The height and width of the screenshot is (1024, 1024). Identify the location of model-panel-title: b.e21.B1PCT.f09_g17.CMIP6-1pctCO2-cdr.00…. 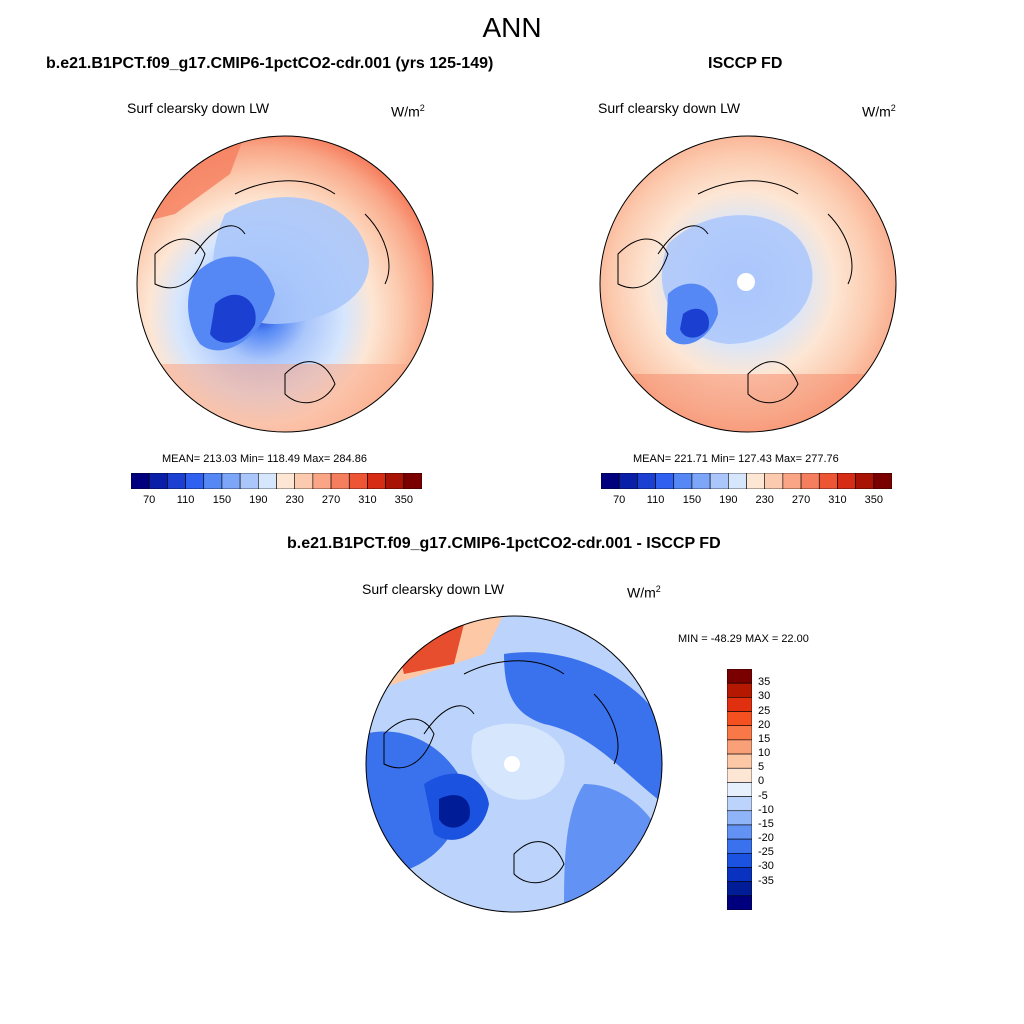
(270, 63).